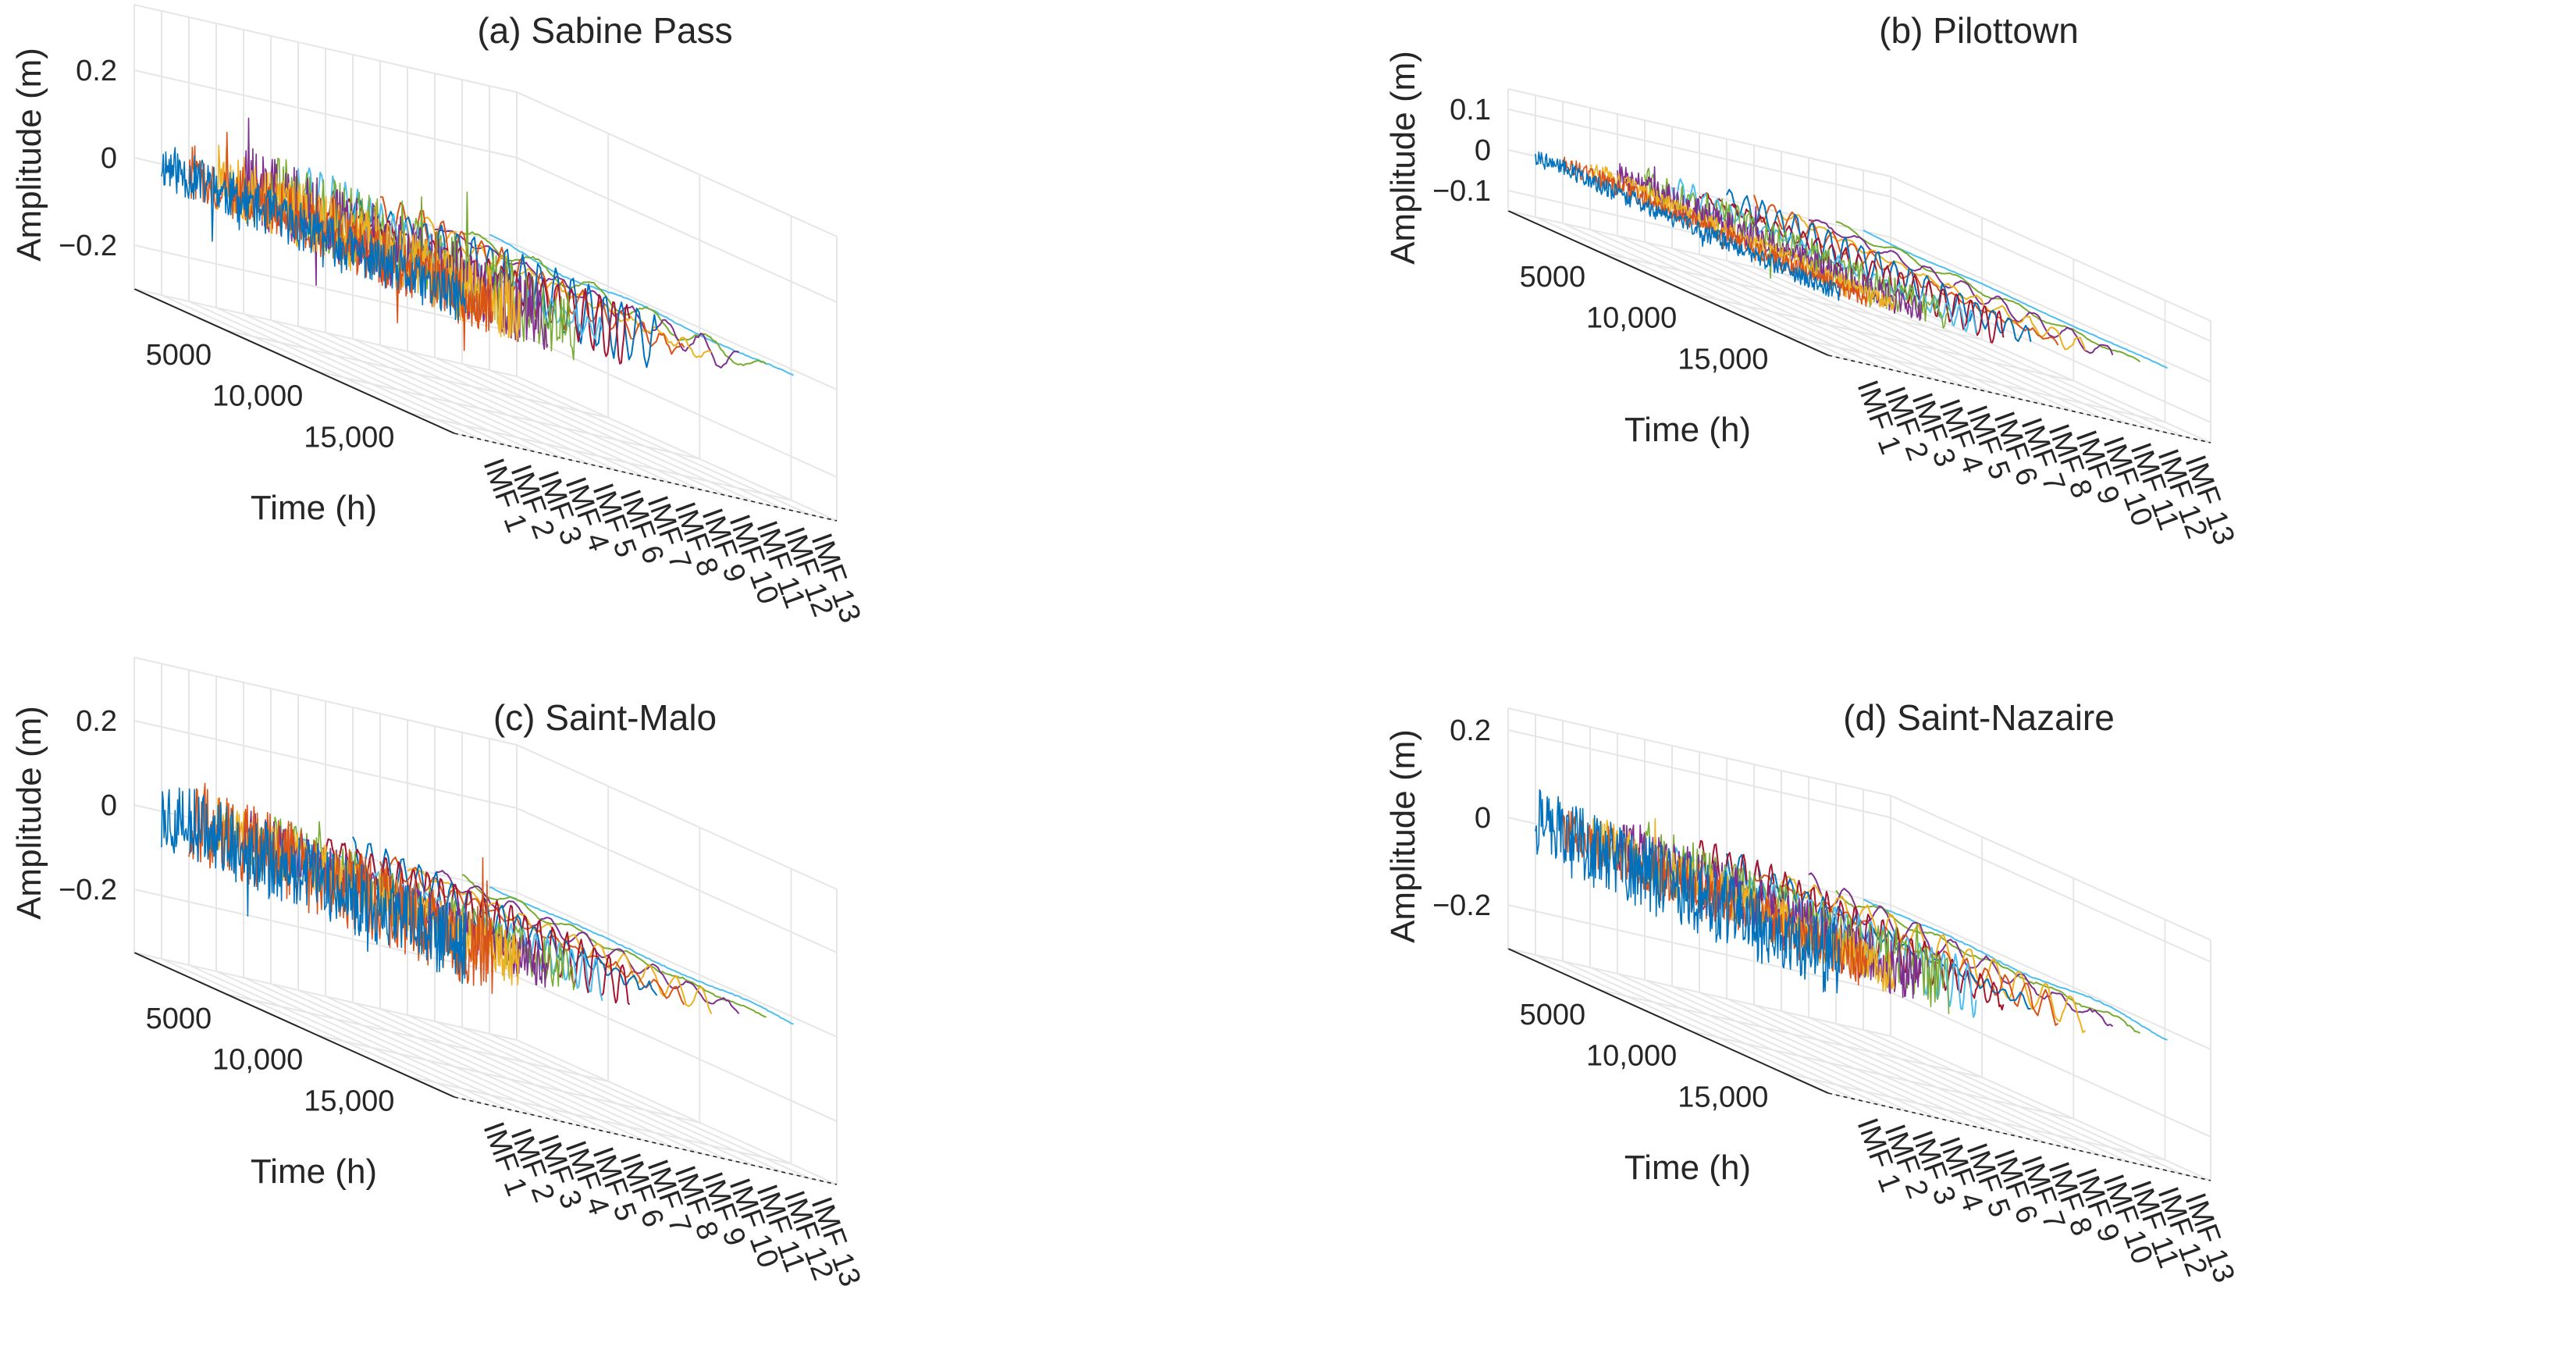  What do you see at coordinates (1979, 31) in the screenshot?
I see `panel-title: (b) Pilottown` at bounding box center [1979, 31].